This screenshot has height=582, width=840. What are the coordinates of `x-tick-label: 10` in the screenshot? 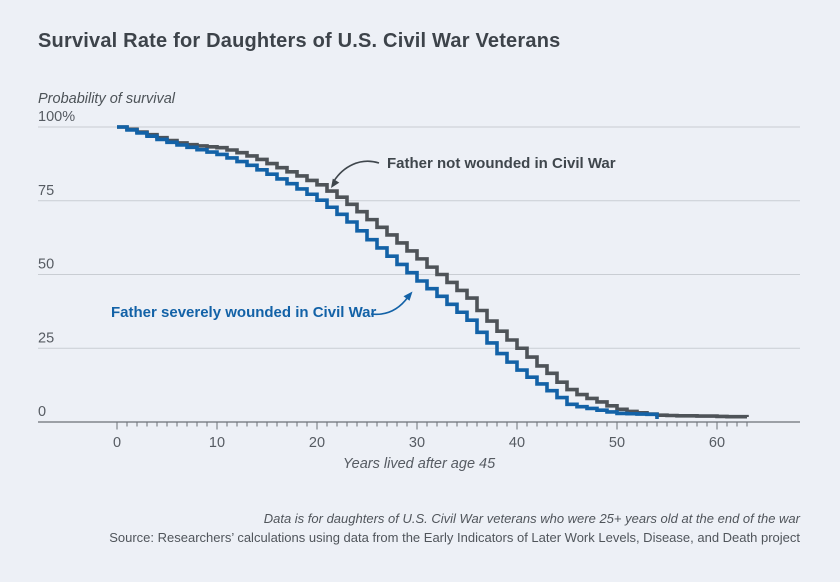 It's located at (217, 443).